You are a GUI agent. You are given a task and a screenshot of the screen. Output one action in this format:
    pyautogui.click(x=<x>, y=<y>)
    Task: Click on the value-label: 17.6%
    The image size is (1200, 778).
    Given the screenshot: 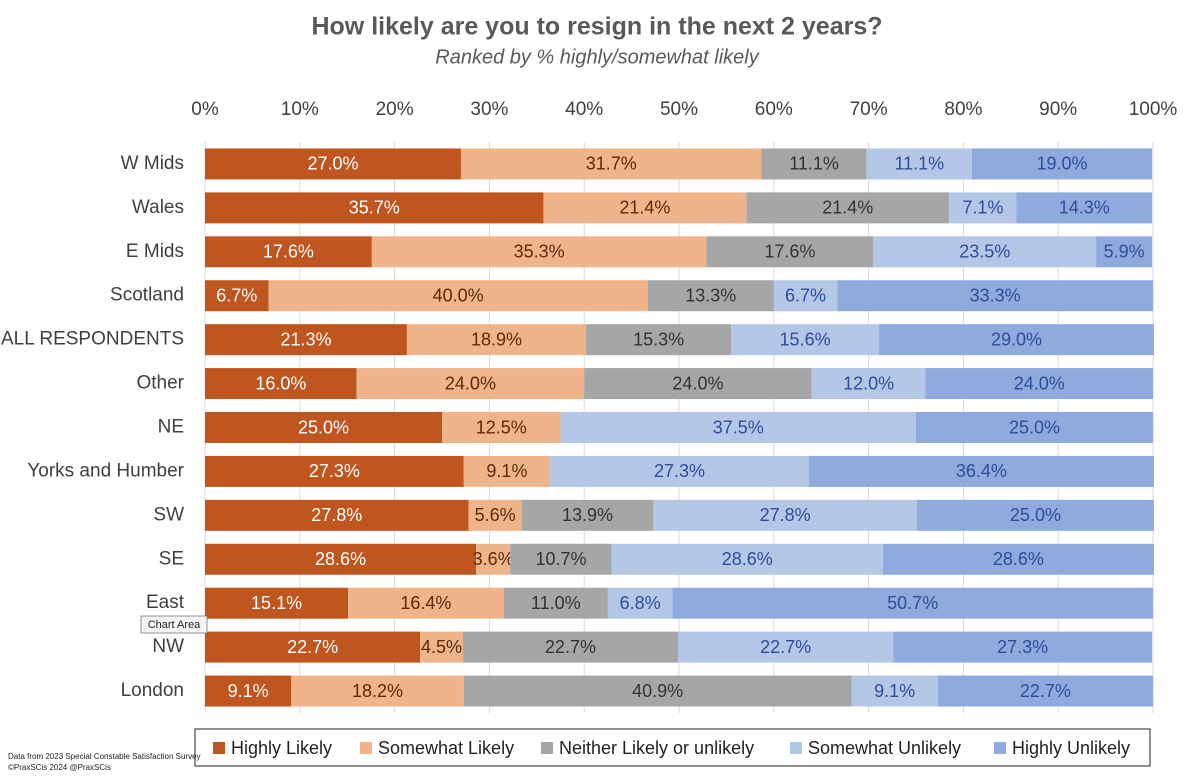 What is the action you would take?
    pyautogui.click(x=288, y=252)
    